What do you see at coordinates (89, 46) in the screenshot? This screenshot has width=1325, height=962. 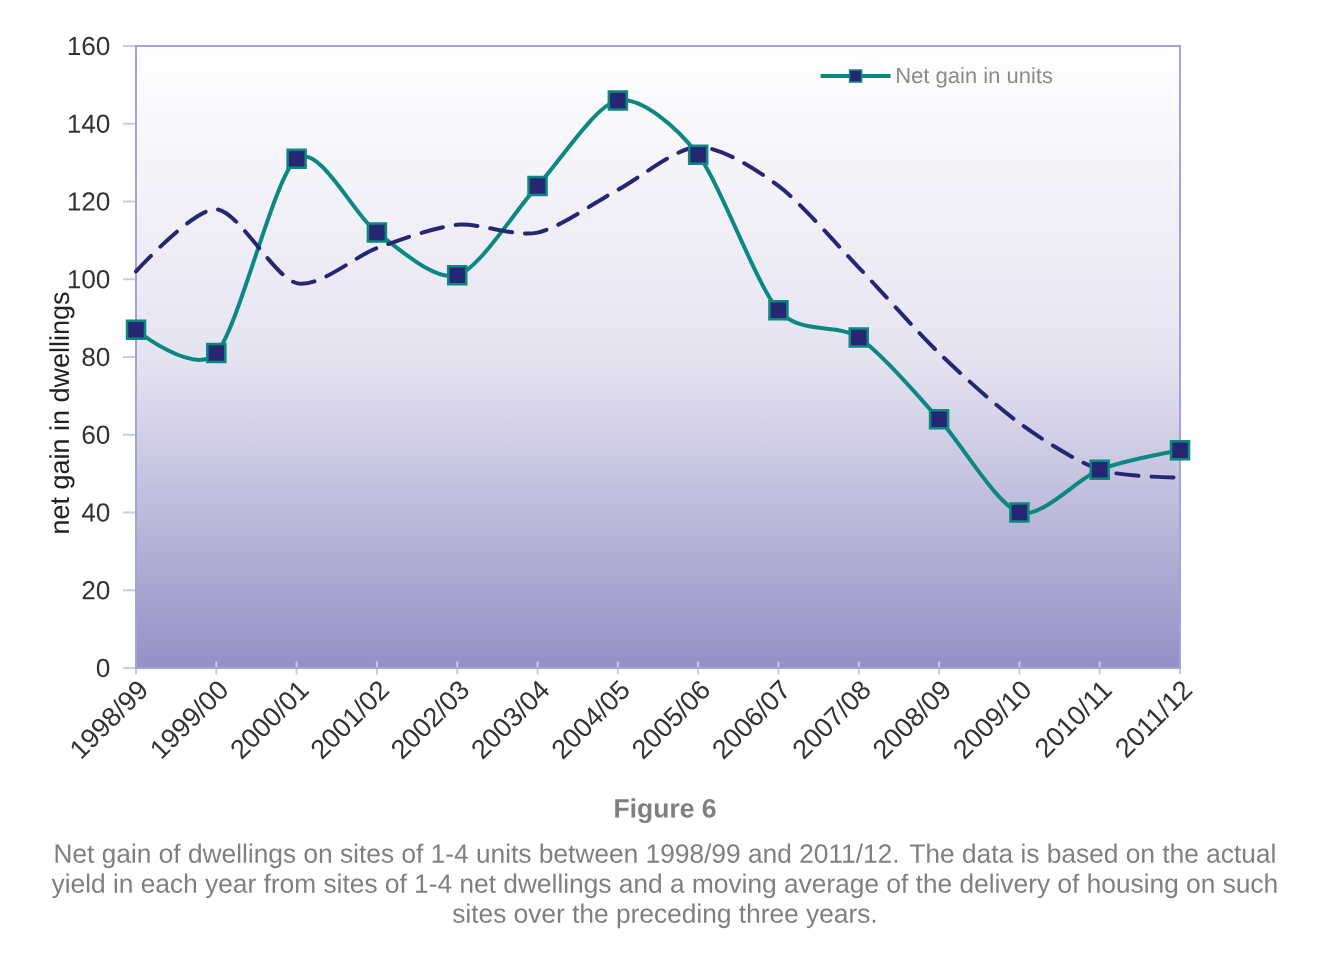 I see `y-tick-label: 160` at bounding box center [89, 46].